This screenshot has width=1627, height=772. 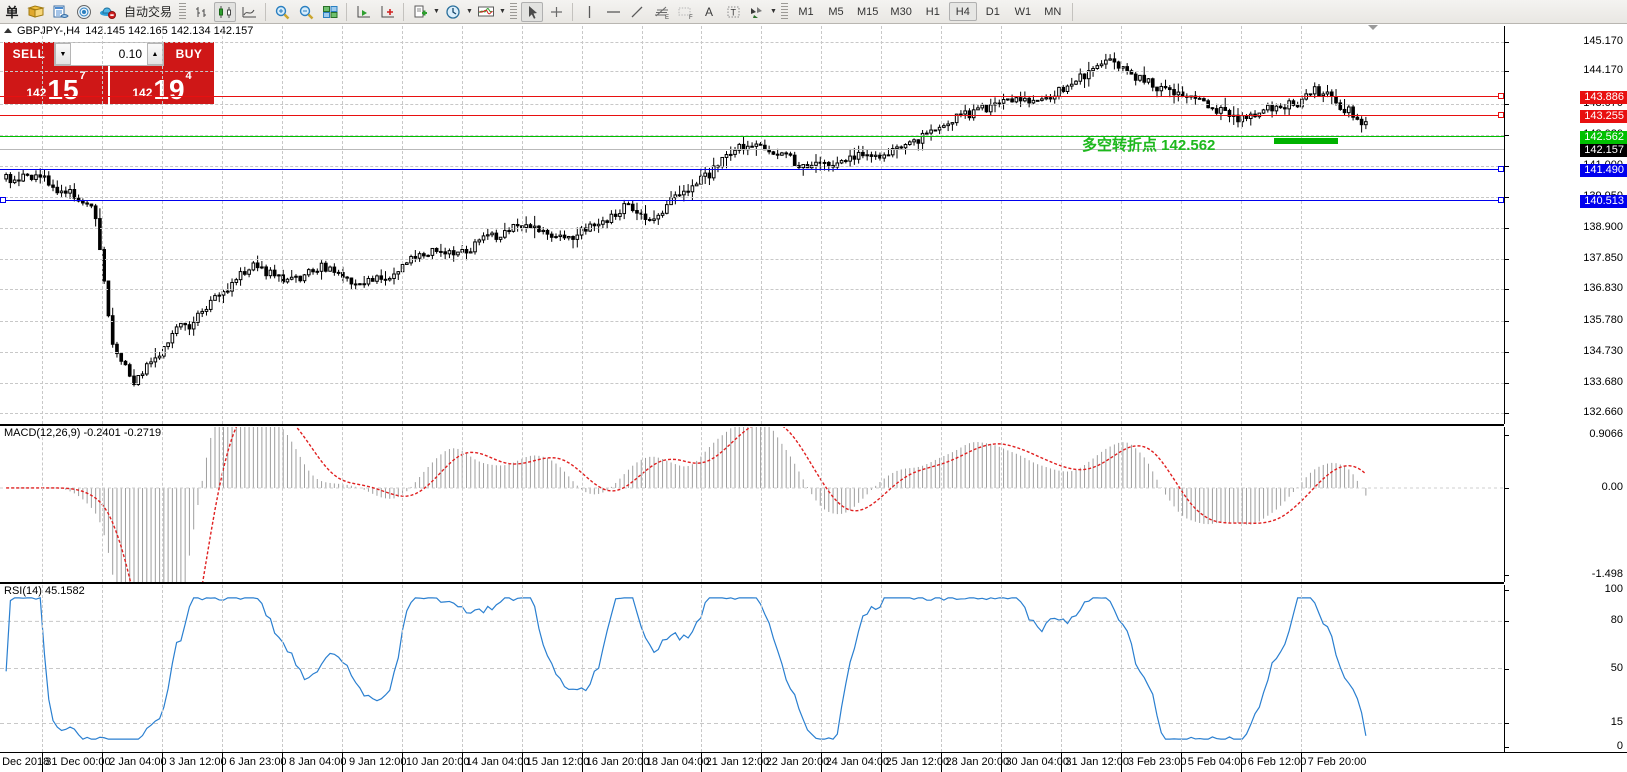 What do you see at coordinates (1097, 762) in the screenshot?
I see `time-label: 31 Jan 12:00` at bounding box center [1097, 762].